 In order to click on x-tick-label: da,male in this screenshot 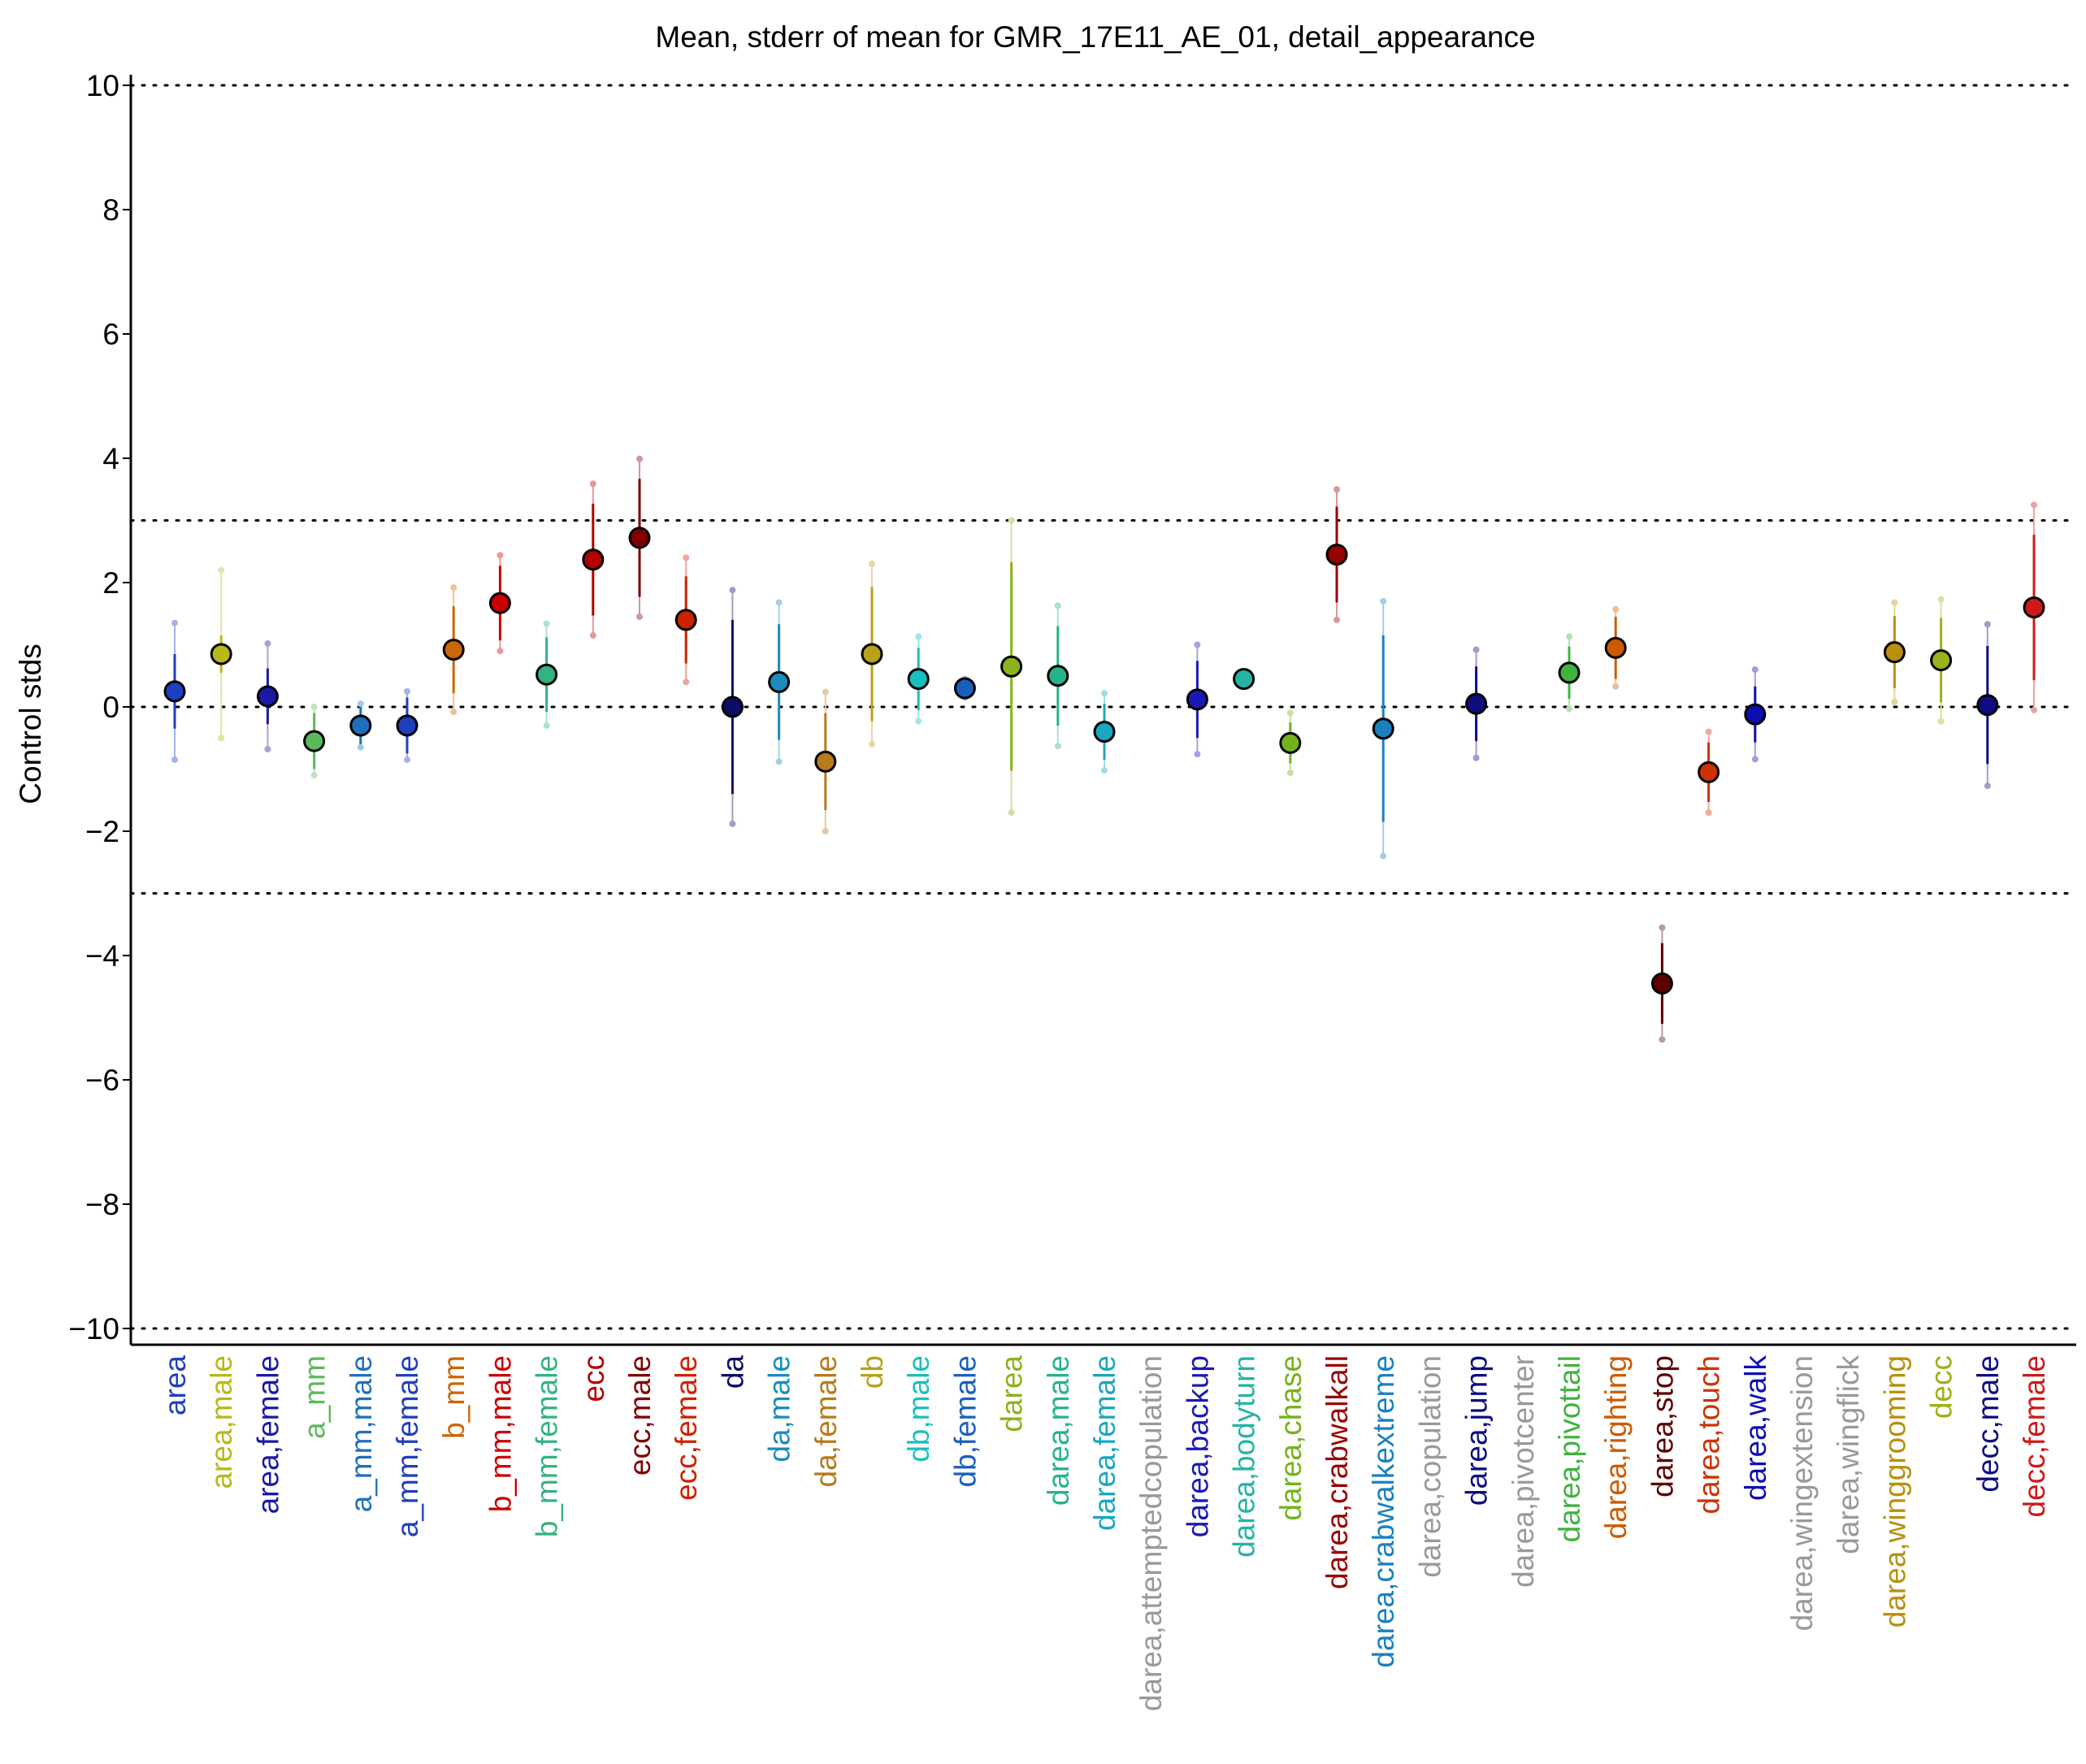, I will do `click(779, 1409)`.